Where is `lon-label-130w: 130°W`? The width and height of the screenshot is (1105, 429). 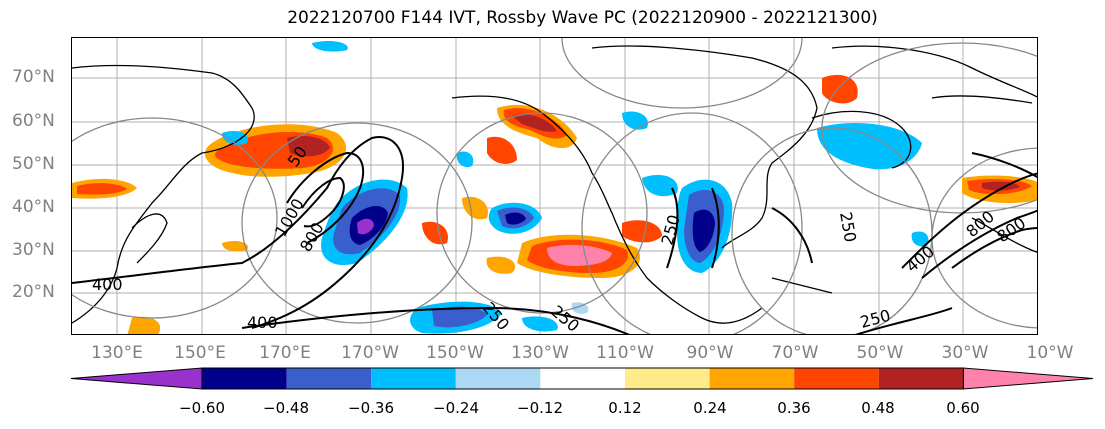
lon-label-130w: 130°W is located at coordinates (540, 353).